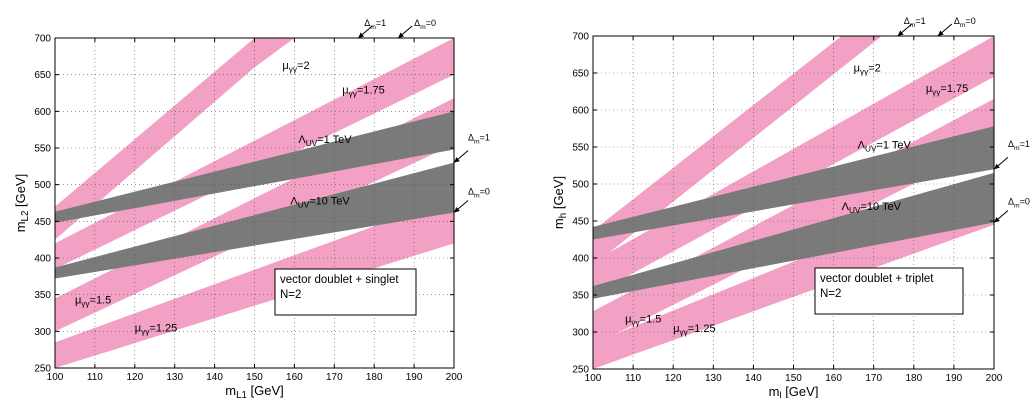 The image size is (1032, 398). What do you see at coordinates (42, 75) in the screenshot?
I see `y-tick-label: 650` at bounding box center [42, 75].